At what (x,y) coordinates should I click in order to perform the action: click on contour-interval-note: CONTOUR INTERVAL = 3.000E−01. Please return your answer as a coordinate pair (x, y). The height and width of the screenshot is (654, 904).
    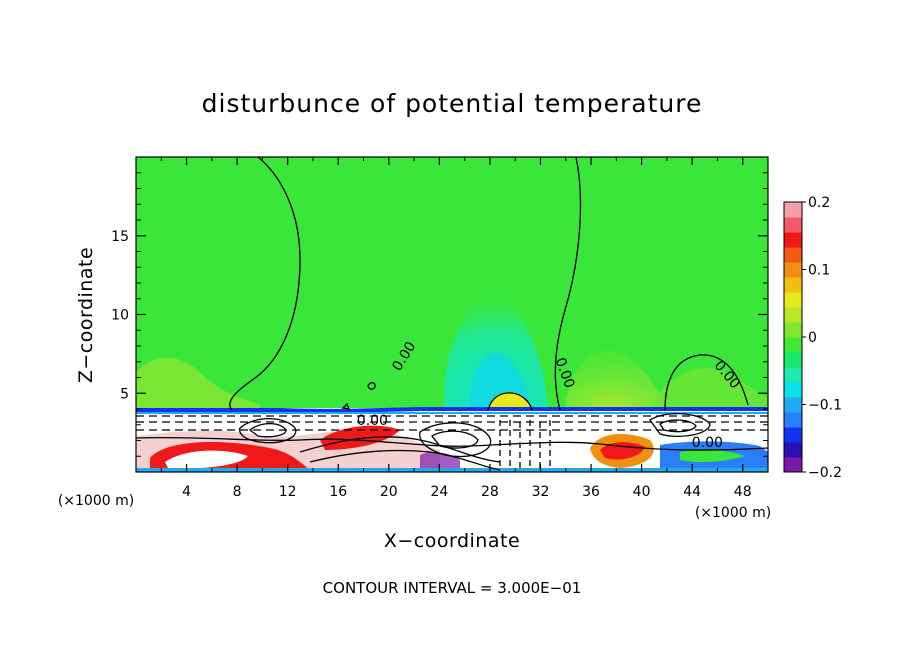
    Looking at the image, I should click on (452, 588).